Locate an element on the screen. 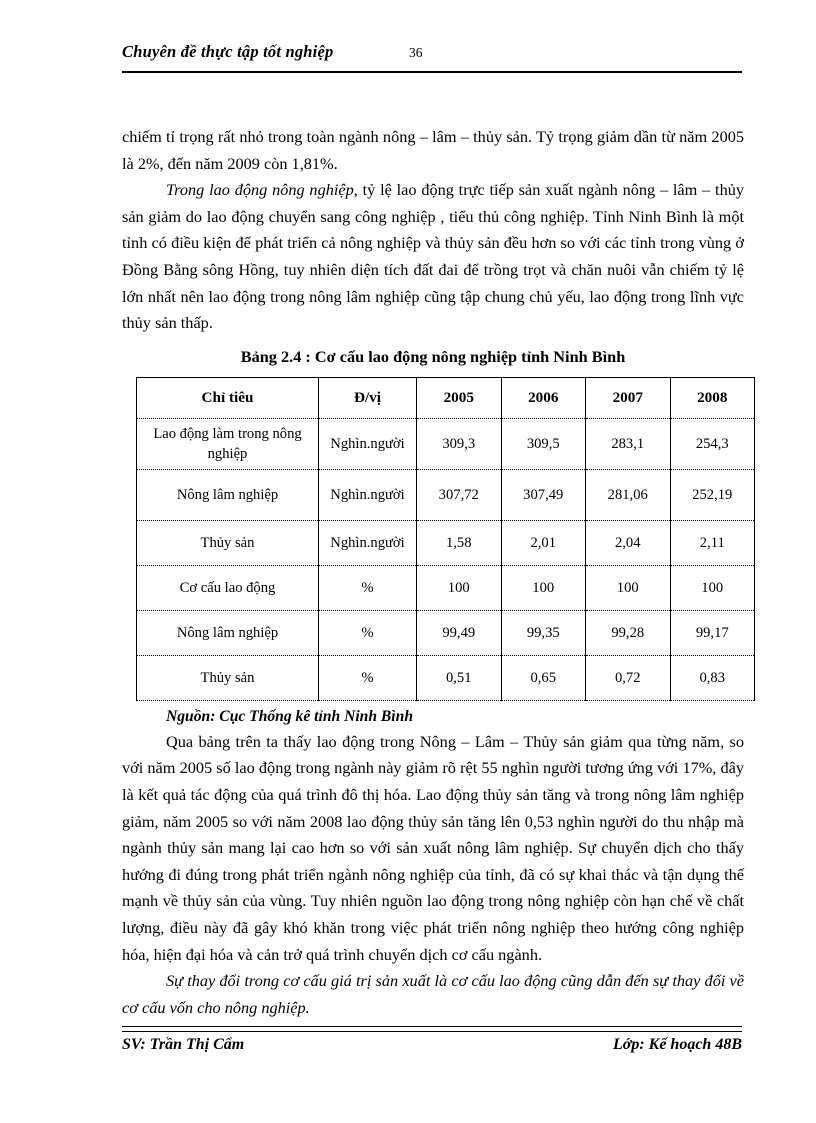 Image resolution: width=816 pixels, height=1123 pixels. cell-2006: 0,65 is located at coordinates (543, 677).